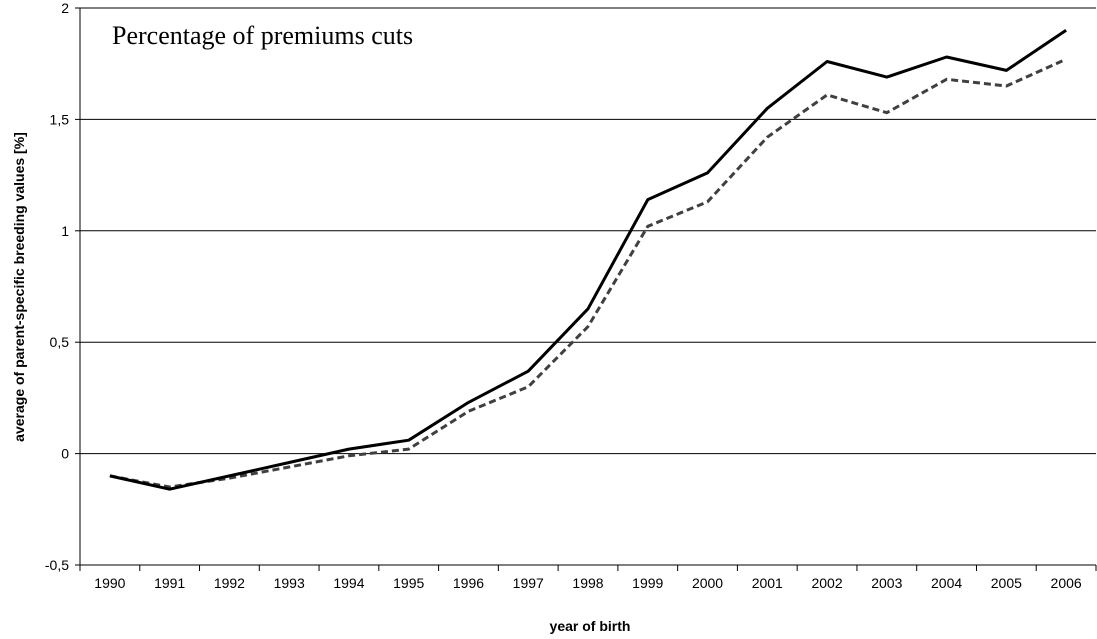 The width and height of the screenshot is (1097, 639). Describe the element at coordinates (348, 583) in the screenshot. I see `x-tick-label: 1994` at that location.